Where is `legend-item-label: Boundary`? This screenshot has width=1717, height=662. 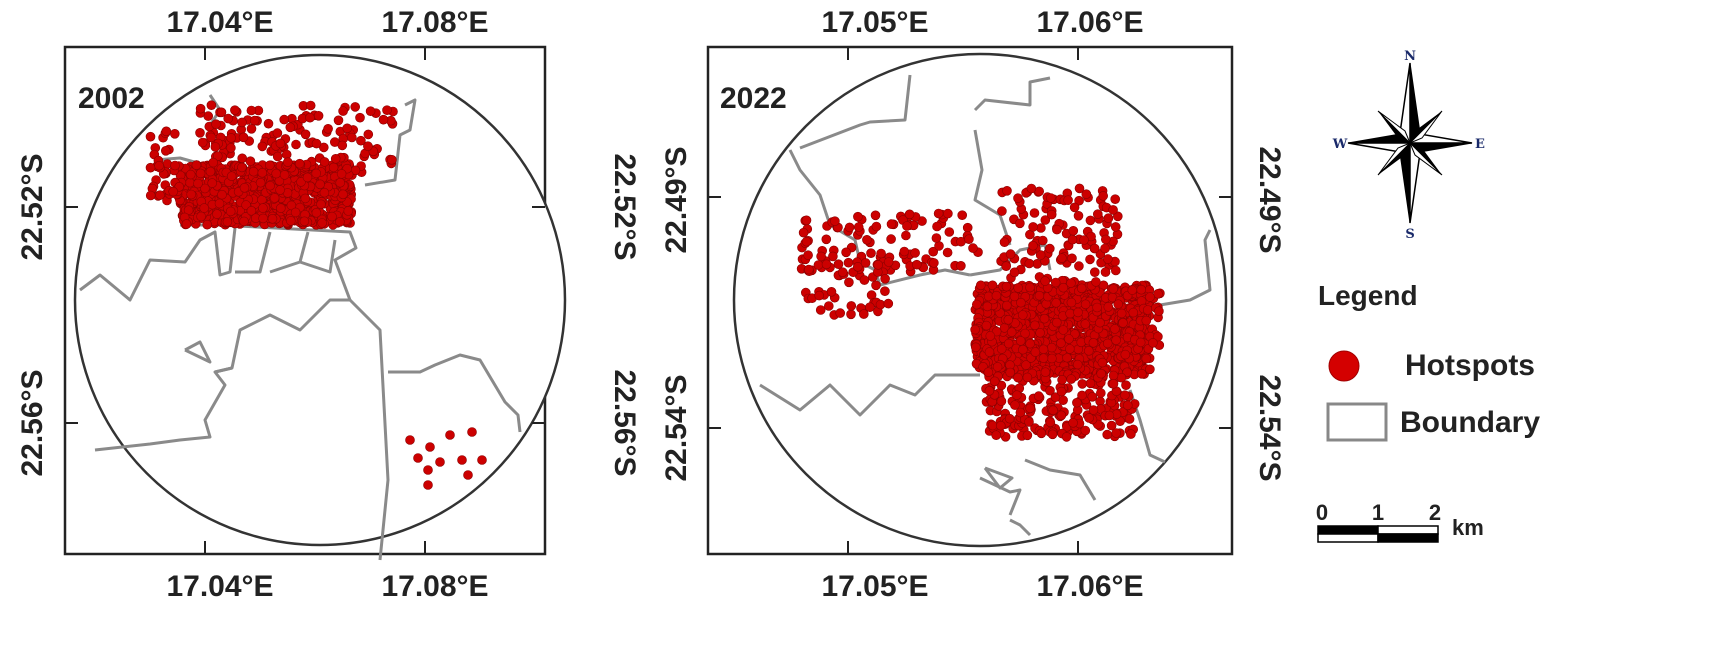
legend-item-label: Boundary is located at coordinates (1470, 422).